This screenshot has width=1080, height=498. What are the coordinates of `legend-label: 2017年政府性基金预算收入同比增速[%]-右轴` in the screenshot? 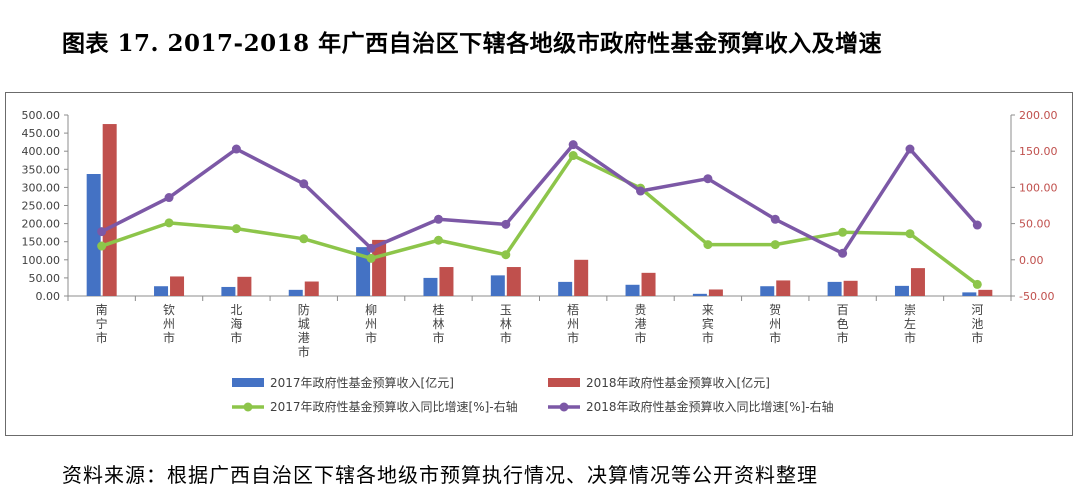 It's located at (394, 406).